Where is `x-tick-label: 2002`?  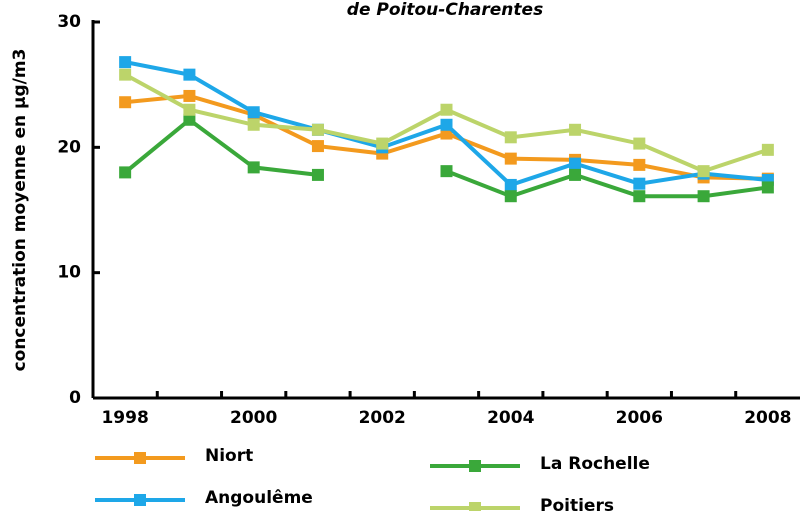
x-tick-label: 2002 is located at coordinates (382, 418).